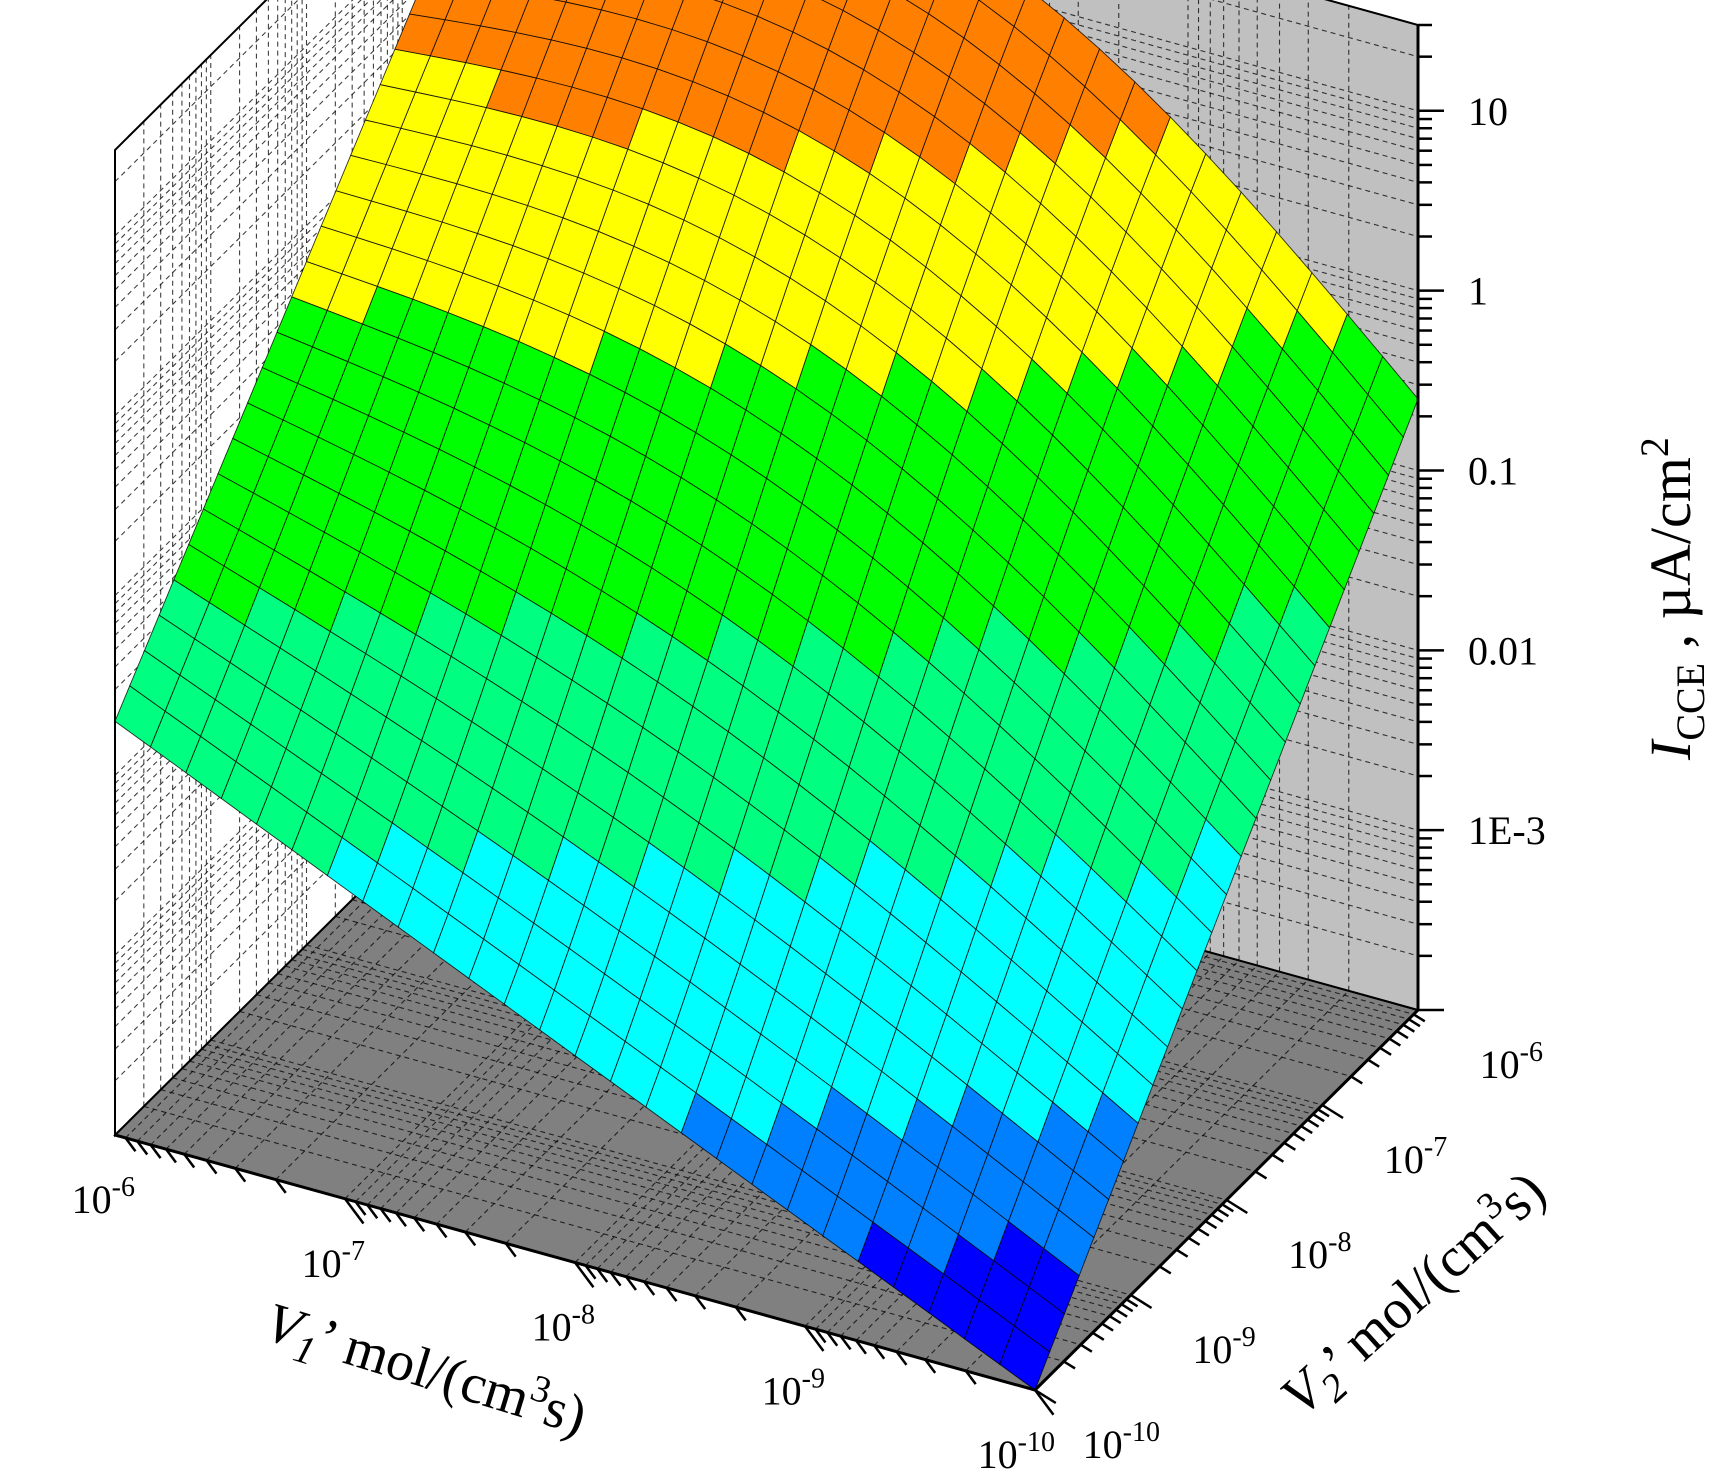  I want to click on y-tick-label-exp: -7, so click(1435, 1147).